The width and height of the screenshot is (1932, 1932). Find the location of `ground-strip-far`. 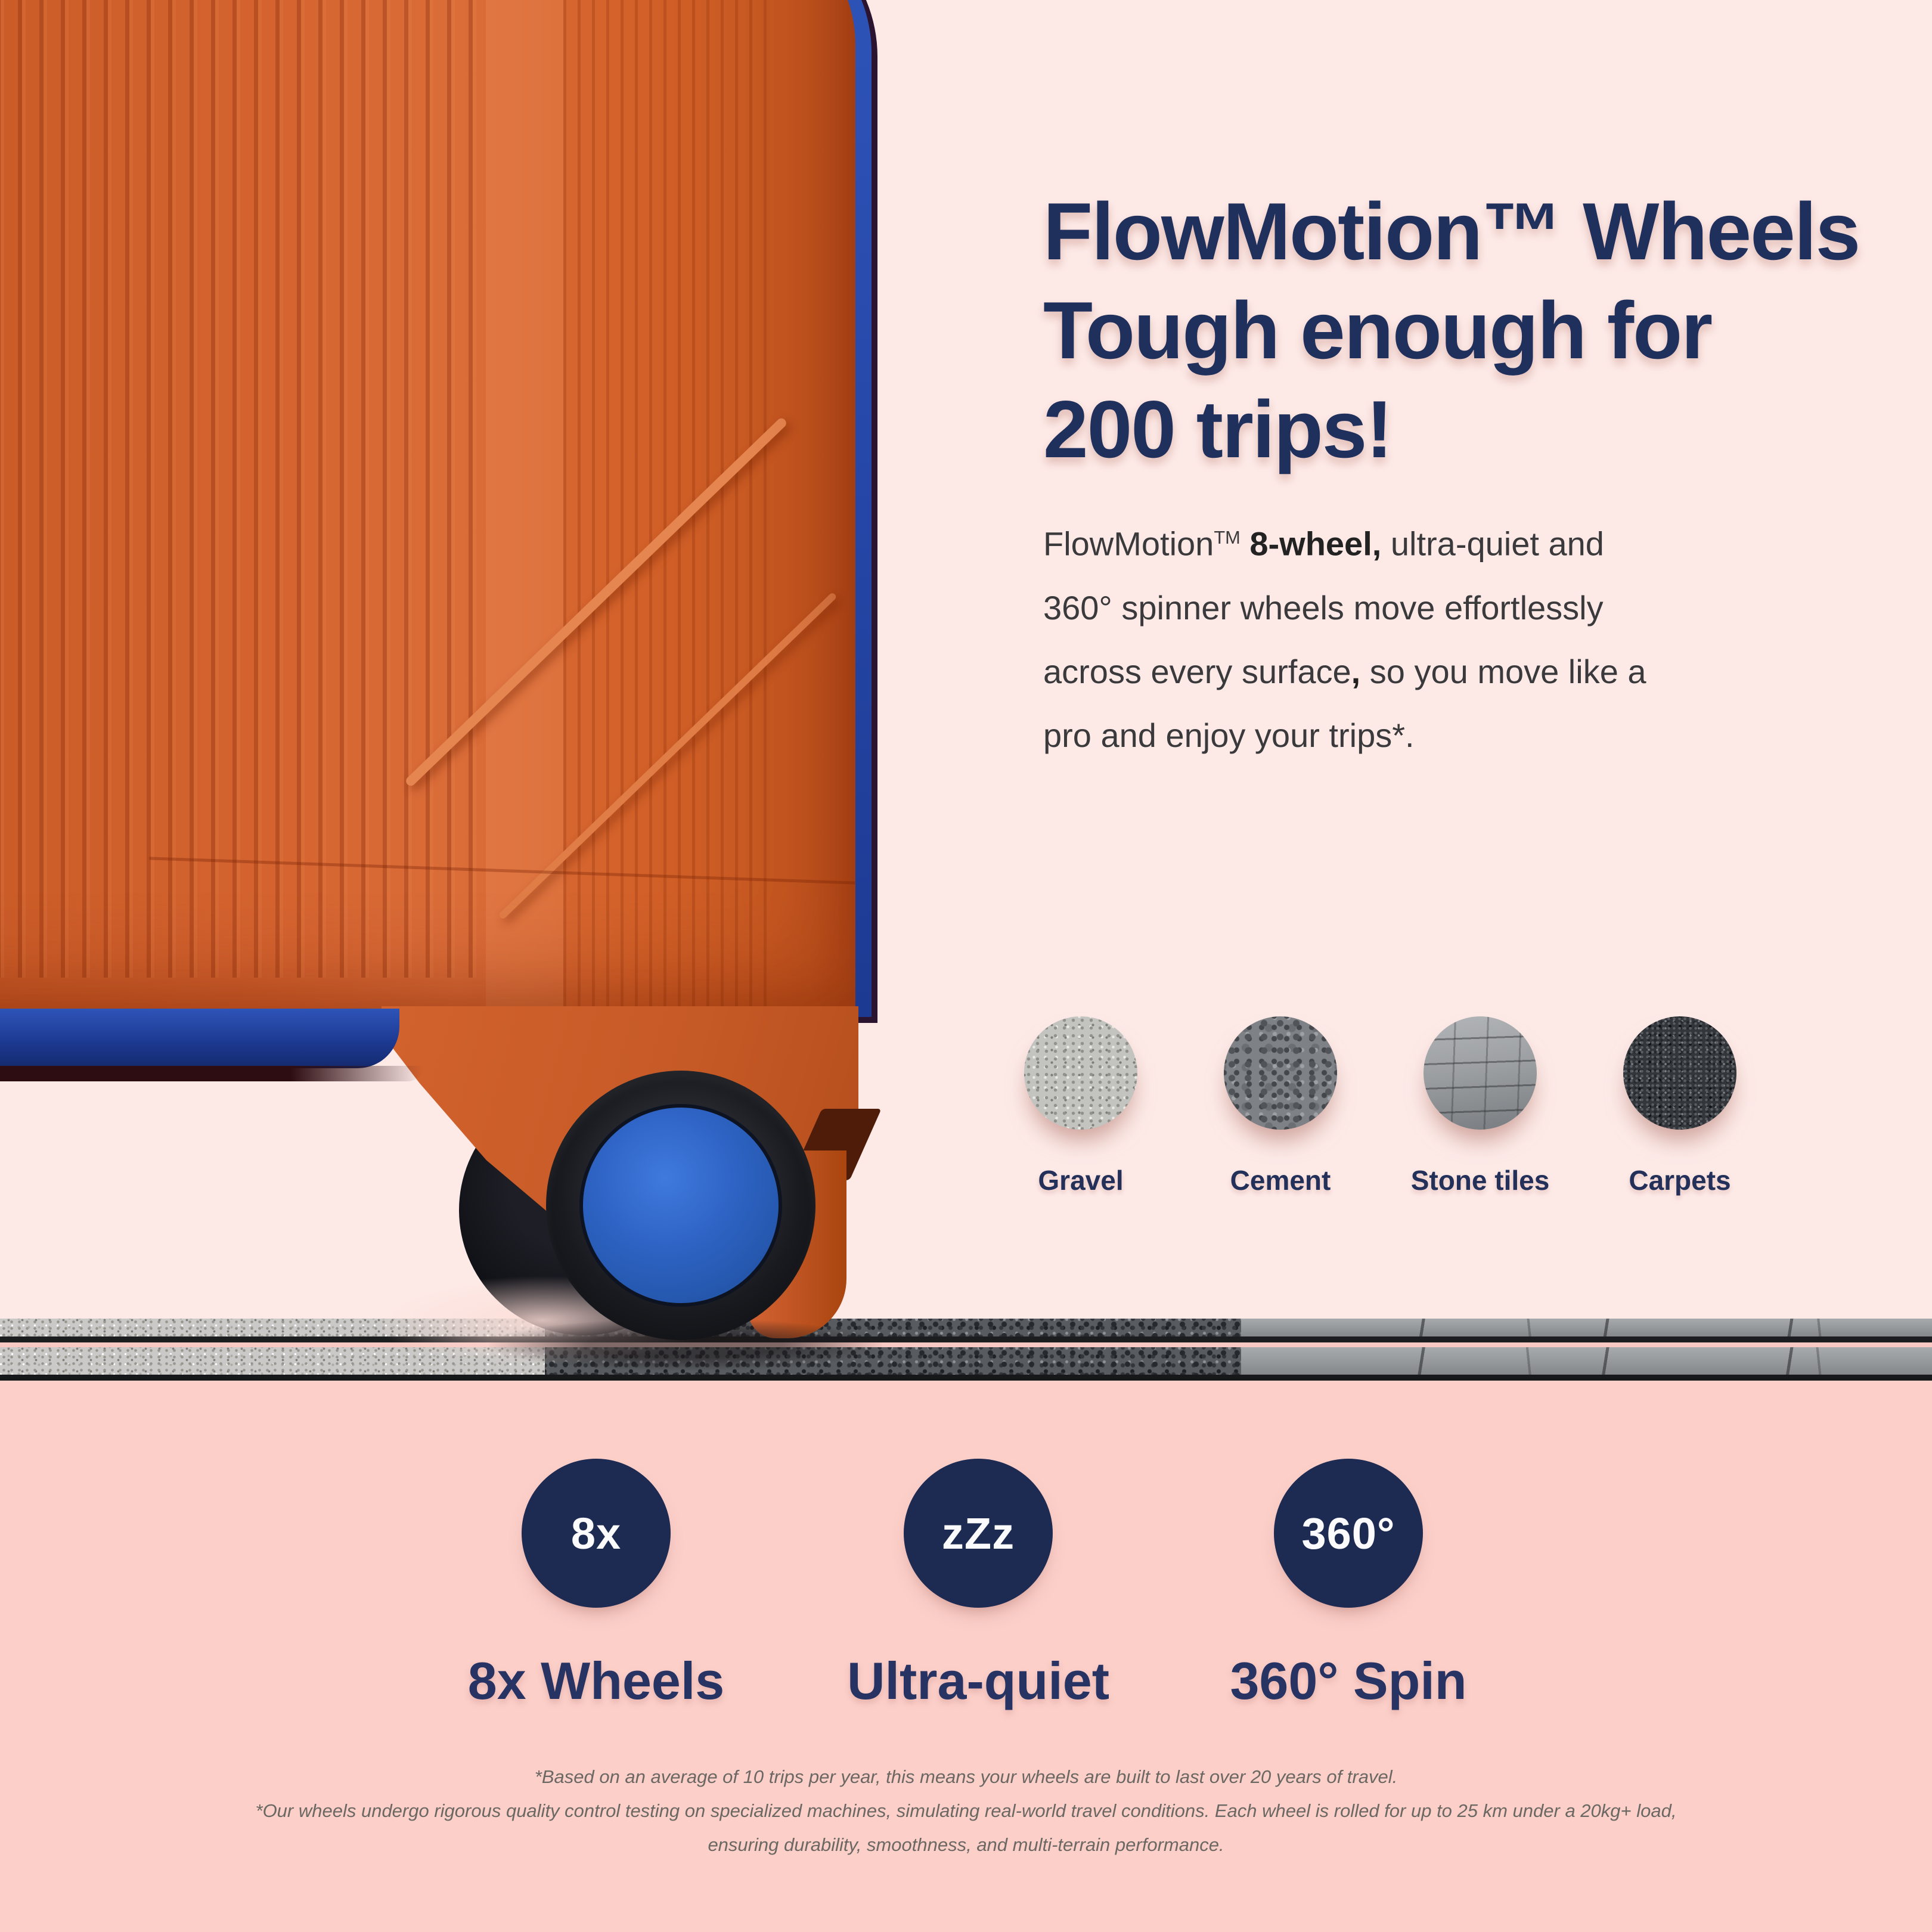

ground-strip-far is located at coordinates (966, 1330).